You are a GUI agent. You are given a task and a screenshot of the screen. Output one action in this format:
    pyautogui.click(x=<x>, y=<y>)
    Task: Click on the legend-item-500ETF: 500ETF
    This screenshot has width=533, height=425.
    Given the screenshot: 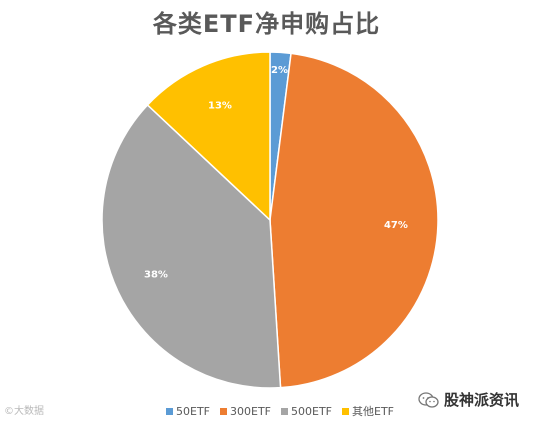 What is the action you would take?
    pyautogui.click(x=306, y=411)
    